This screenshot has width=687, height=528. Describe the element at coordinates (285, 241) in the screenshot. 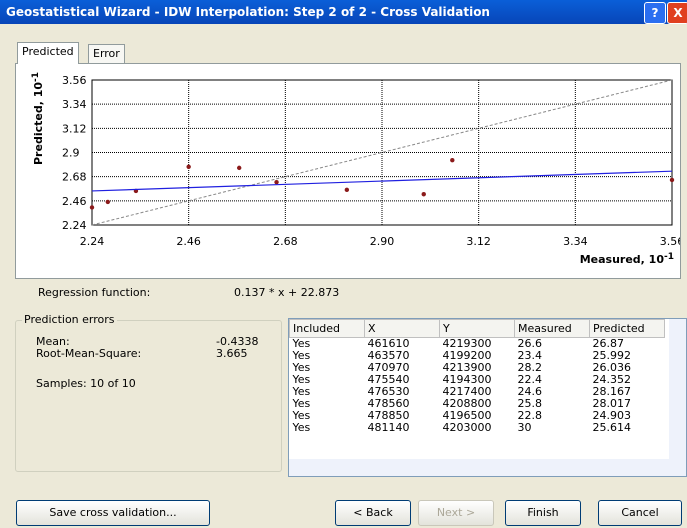

I see `x-tick-label: 2.68` at that location.